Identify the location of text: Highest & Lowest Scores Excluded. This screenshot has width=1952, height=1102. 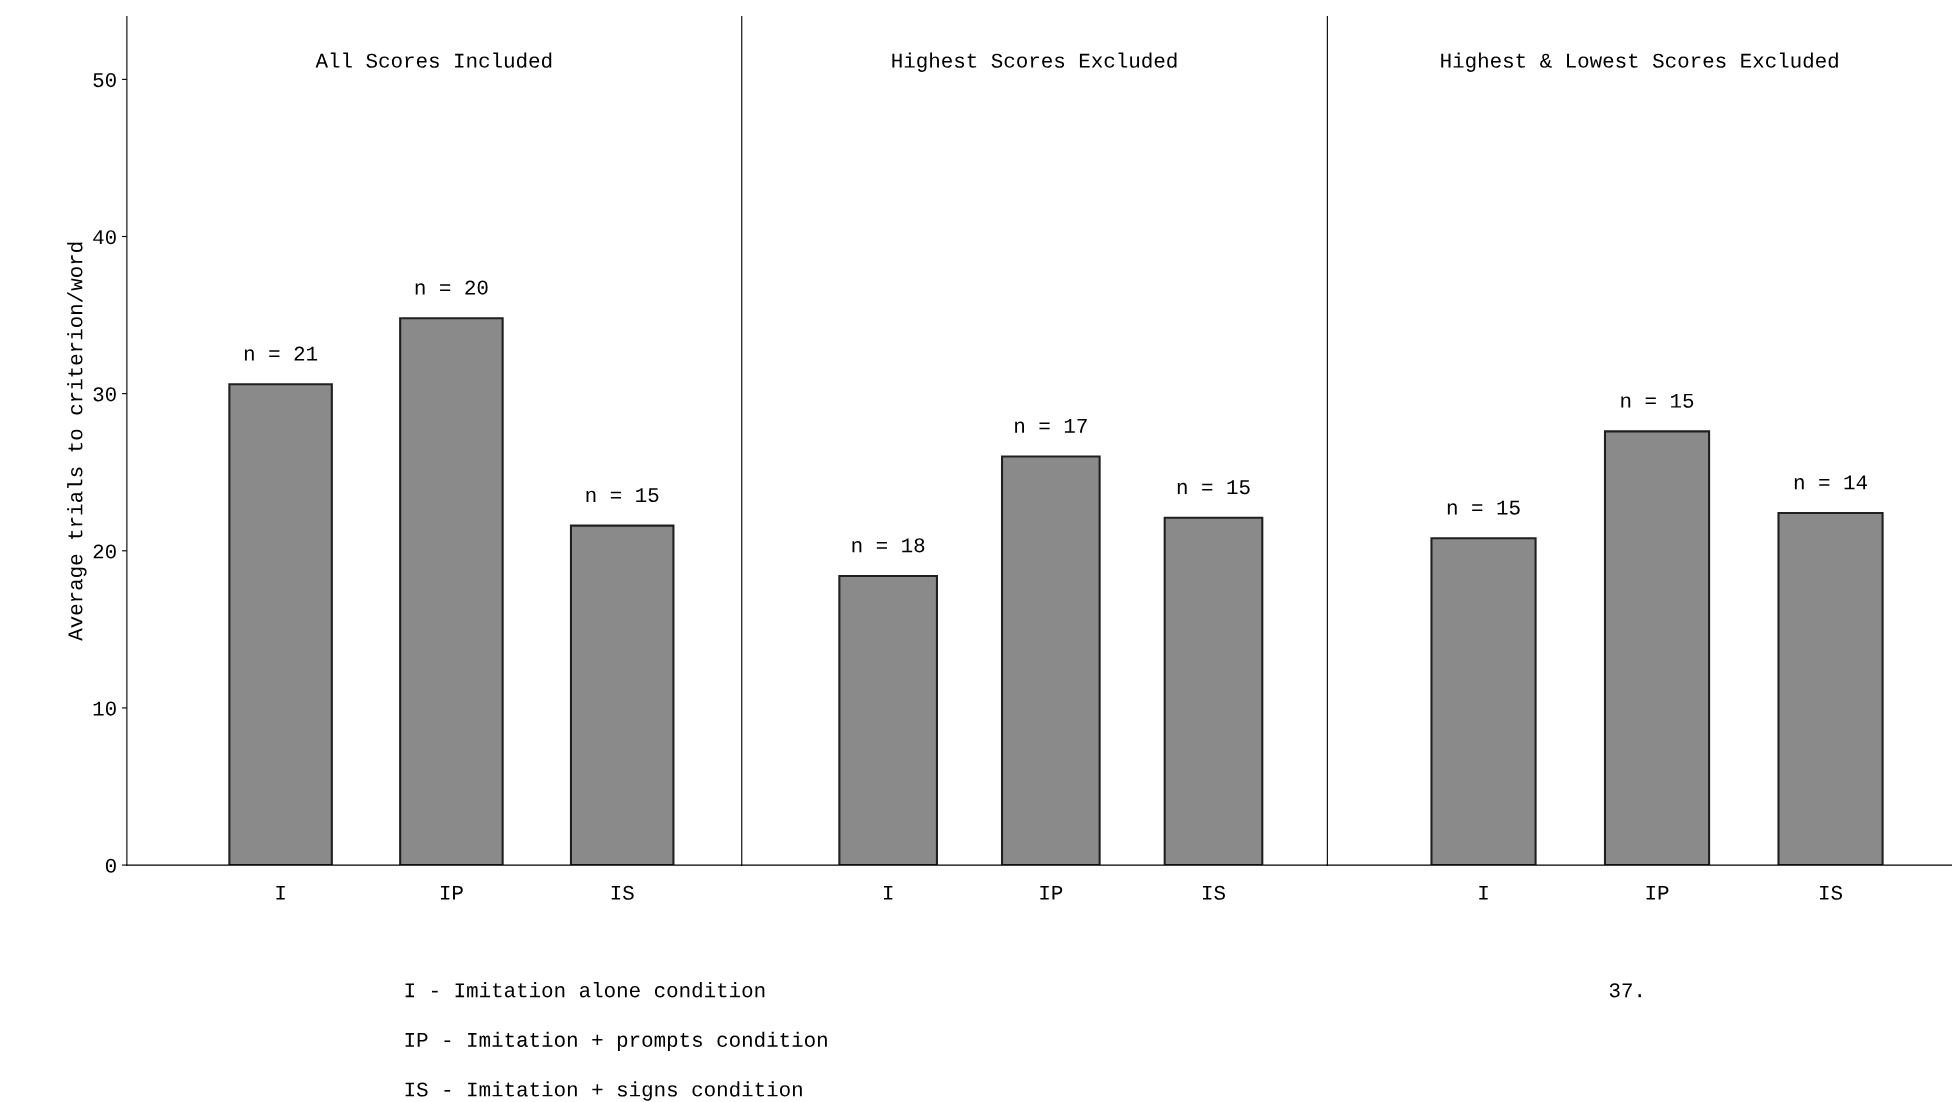
(1639, 62).